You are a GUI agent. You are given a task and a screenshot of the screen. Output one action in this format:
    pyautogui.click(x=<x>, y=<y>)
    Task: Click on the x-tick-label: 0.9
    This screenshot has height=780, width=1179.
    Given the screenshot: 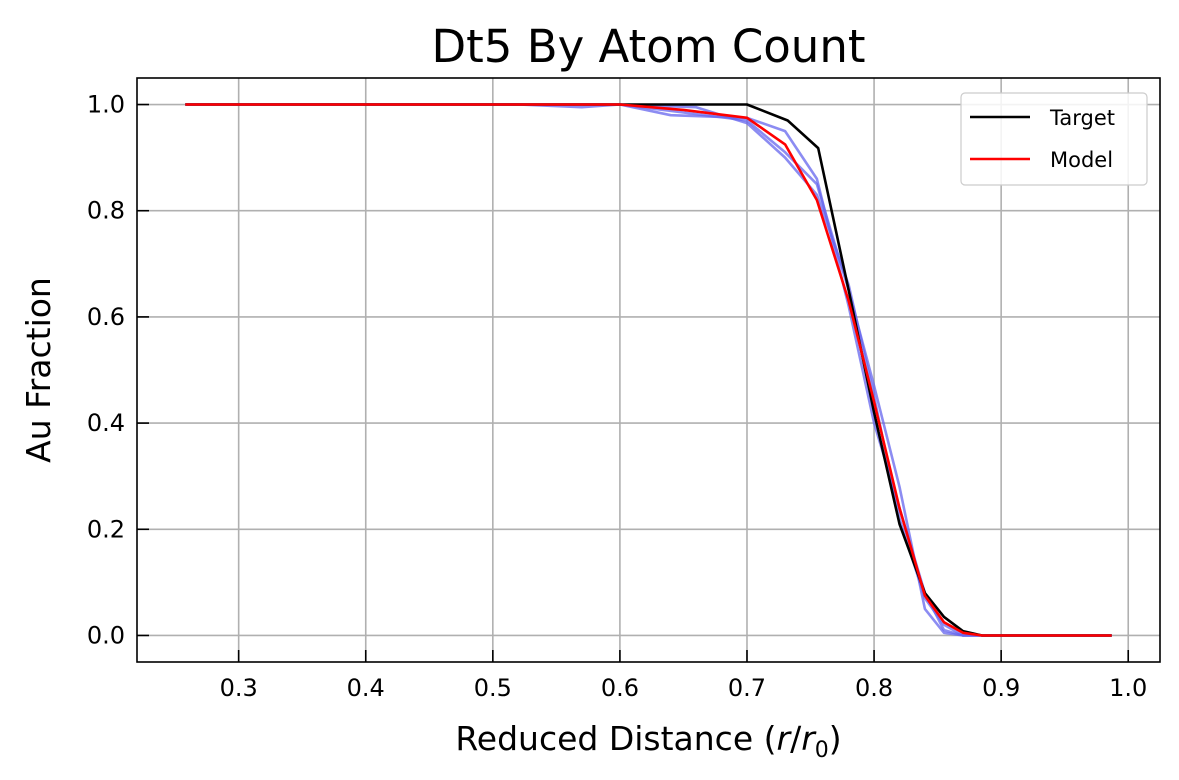 What is the action you would take?
    pyautogui.click(x=1001, y=688)
    